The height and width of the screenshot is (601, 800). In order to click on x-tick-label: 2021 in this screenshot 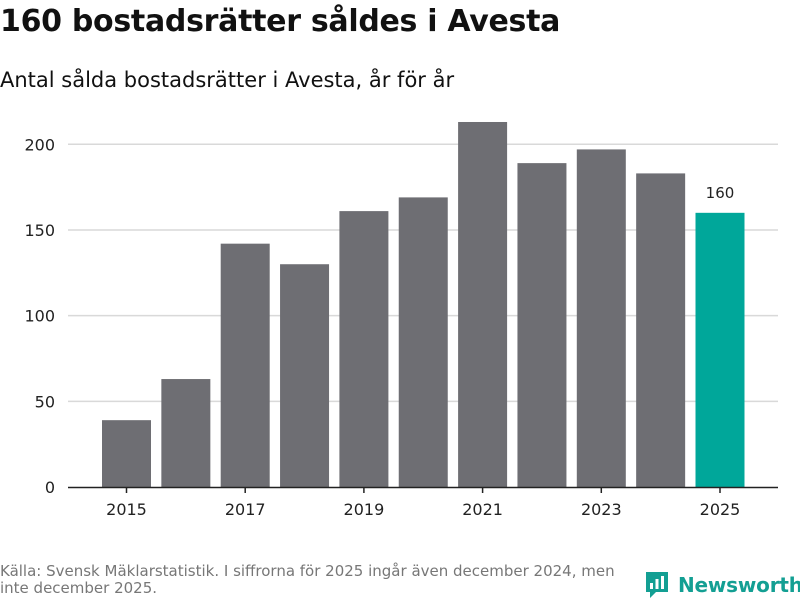, I will do `click(482, 509)`.